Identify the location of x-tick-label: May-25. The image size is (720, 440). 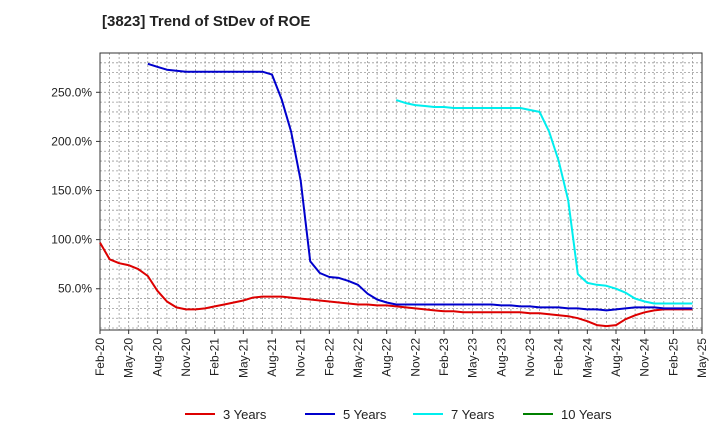
(702, 358).